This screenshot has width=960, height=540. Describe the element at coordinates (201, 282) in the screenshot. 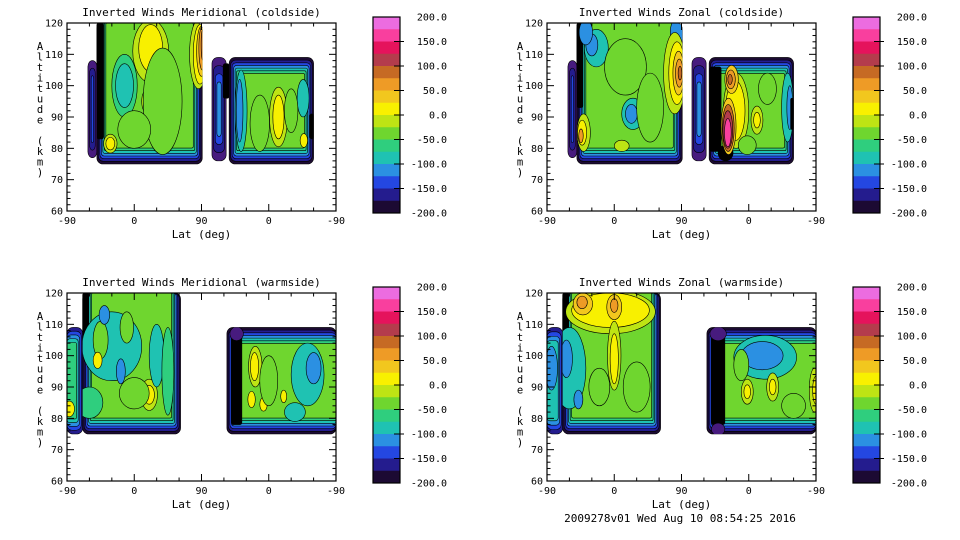

I see `panel-title: Inverted Winds Meridional (warmside)` at that location.